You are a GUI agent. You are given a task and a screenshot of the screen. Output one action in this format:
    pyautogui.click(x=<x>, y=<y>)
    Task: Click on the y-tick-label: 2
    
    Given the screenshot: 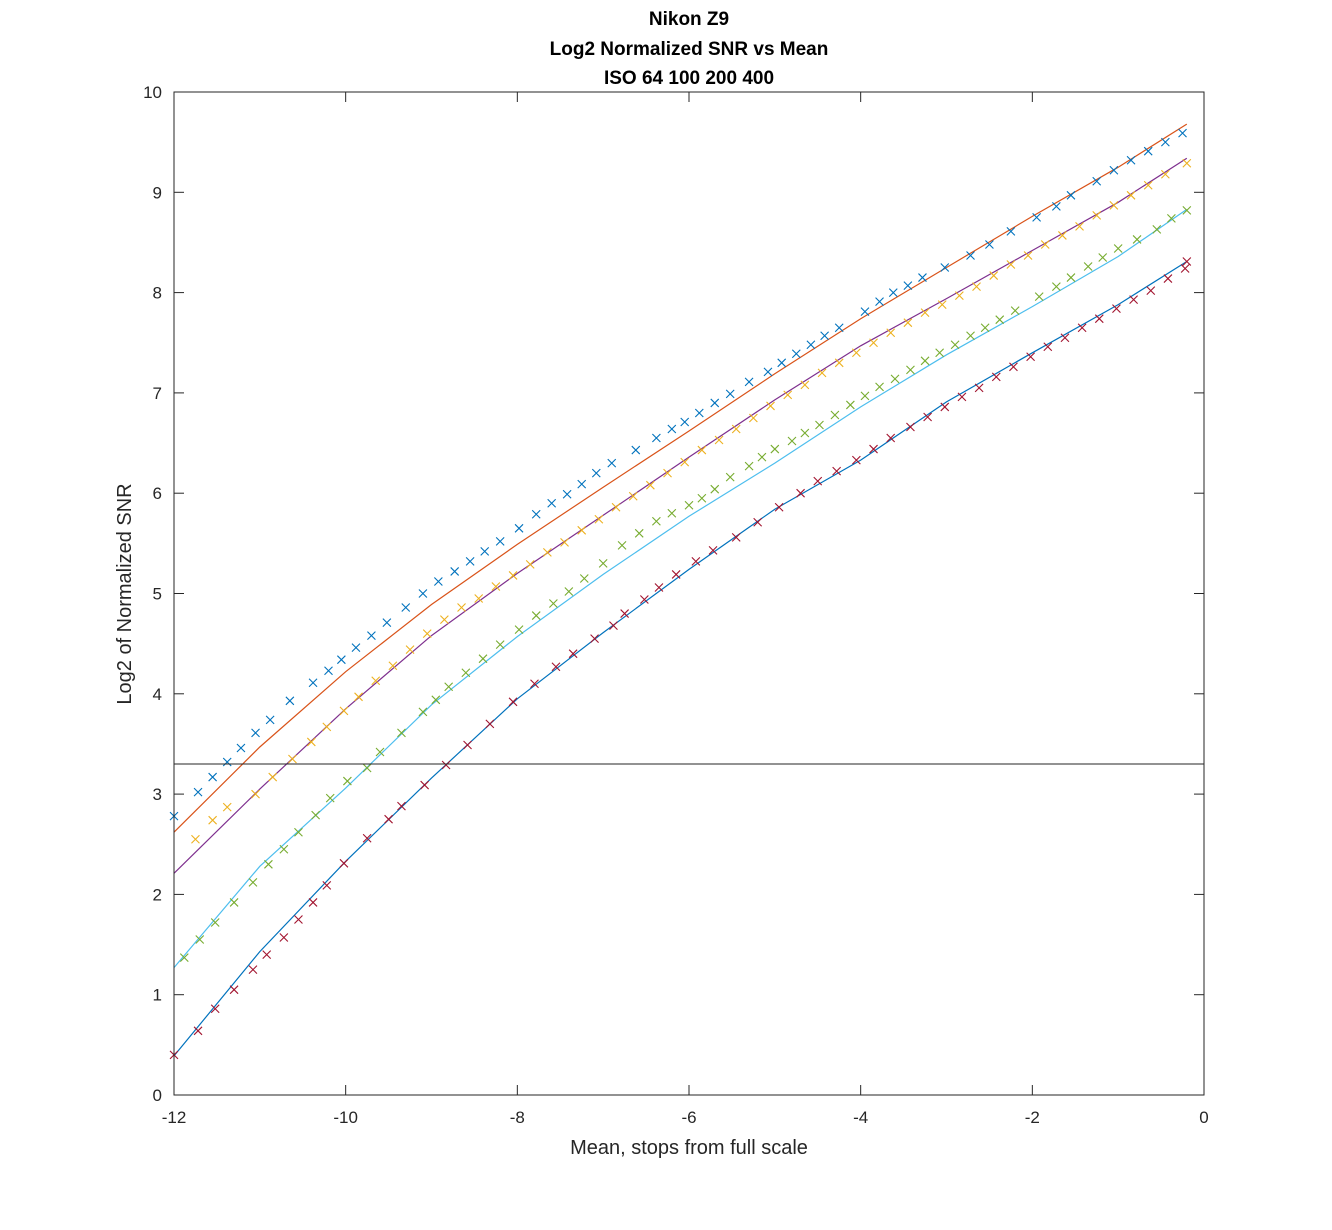 What is the action you would take?
    pyautogui.click(x=157, y=894)
    